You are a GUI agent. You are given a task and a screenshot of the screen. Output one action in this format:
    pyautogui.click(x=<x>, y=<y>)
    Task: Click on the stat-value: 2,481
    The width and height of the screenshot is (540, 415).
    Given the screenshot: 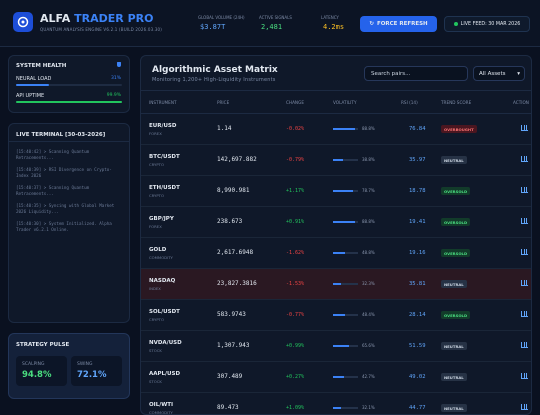 What is the action you would take?
    pyautogui.click(x=272, y=27)
    